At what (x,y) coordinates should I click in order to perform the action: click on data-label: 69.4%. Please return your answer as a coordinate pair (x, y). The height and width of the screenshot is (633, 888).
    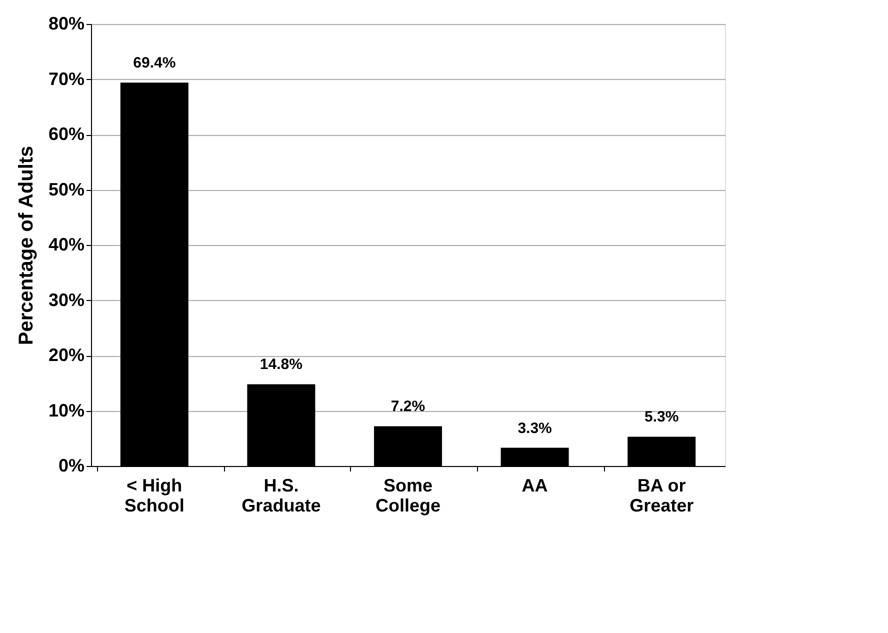
    Looking at the image, I should click on (154, 63).